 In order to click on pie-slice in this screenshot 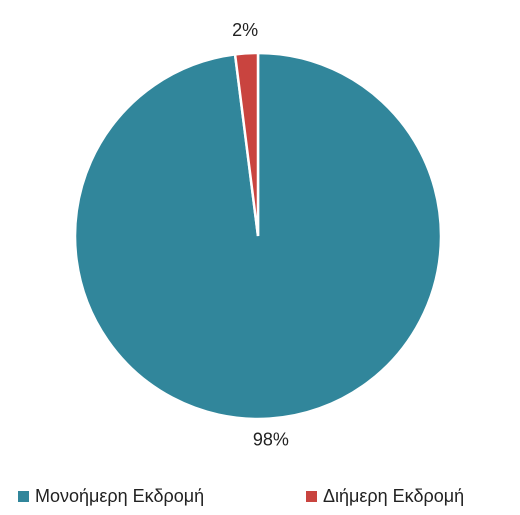, I will do `click(246, 144)`.